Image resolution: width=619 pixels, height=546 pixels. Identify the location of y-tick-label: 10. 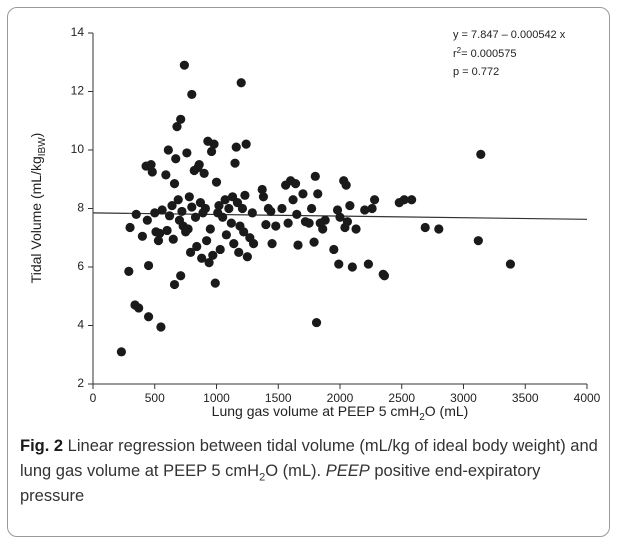
(78, 149).